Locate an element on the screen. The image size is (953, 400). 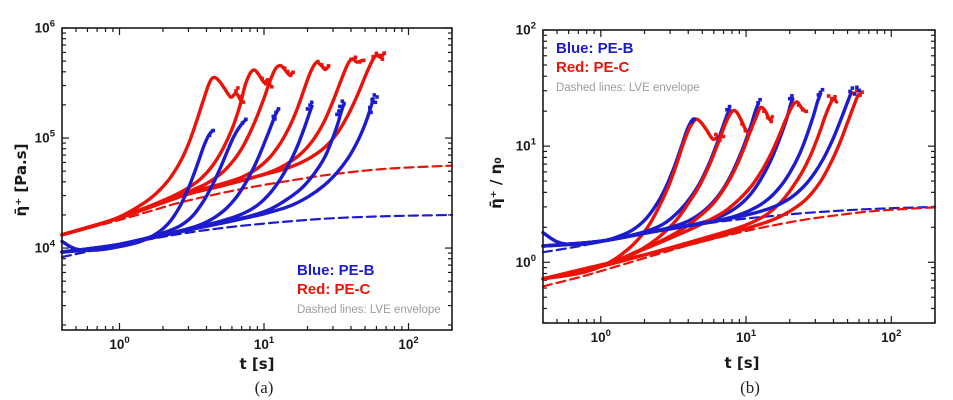
scatter-pe-c-noisy-tips is located at coordinates (310, 77).